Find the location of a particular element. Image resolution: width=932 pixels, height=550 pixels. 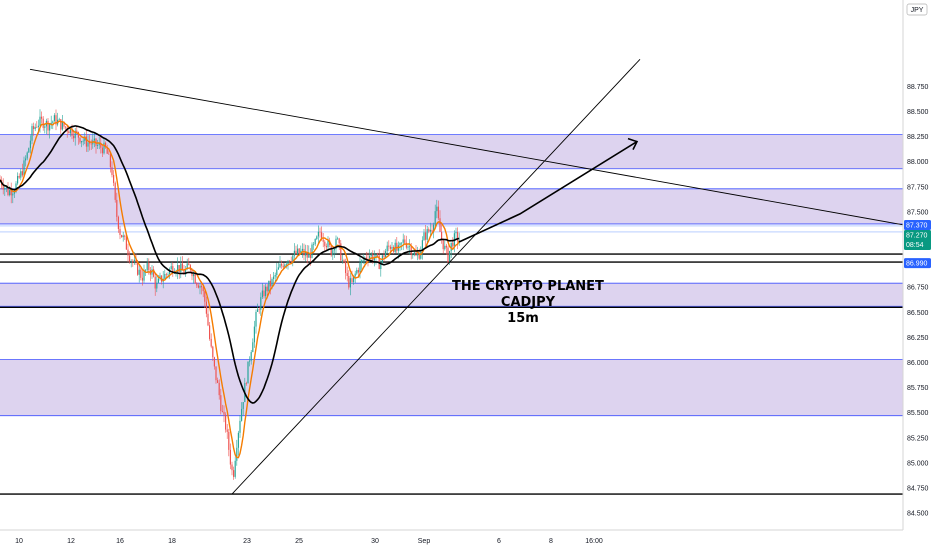

x-tick-label: 30 is located at coordinates (375, 541).